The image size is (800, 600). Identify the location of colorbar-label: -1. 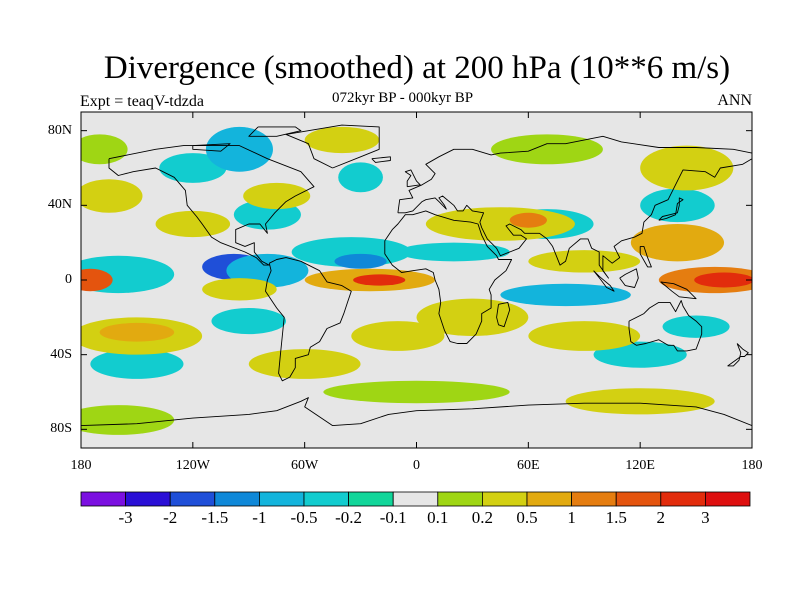
(259, 517).